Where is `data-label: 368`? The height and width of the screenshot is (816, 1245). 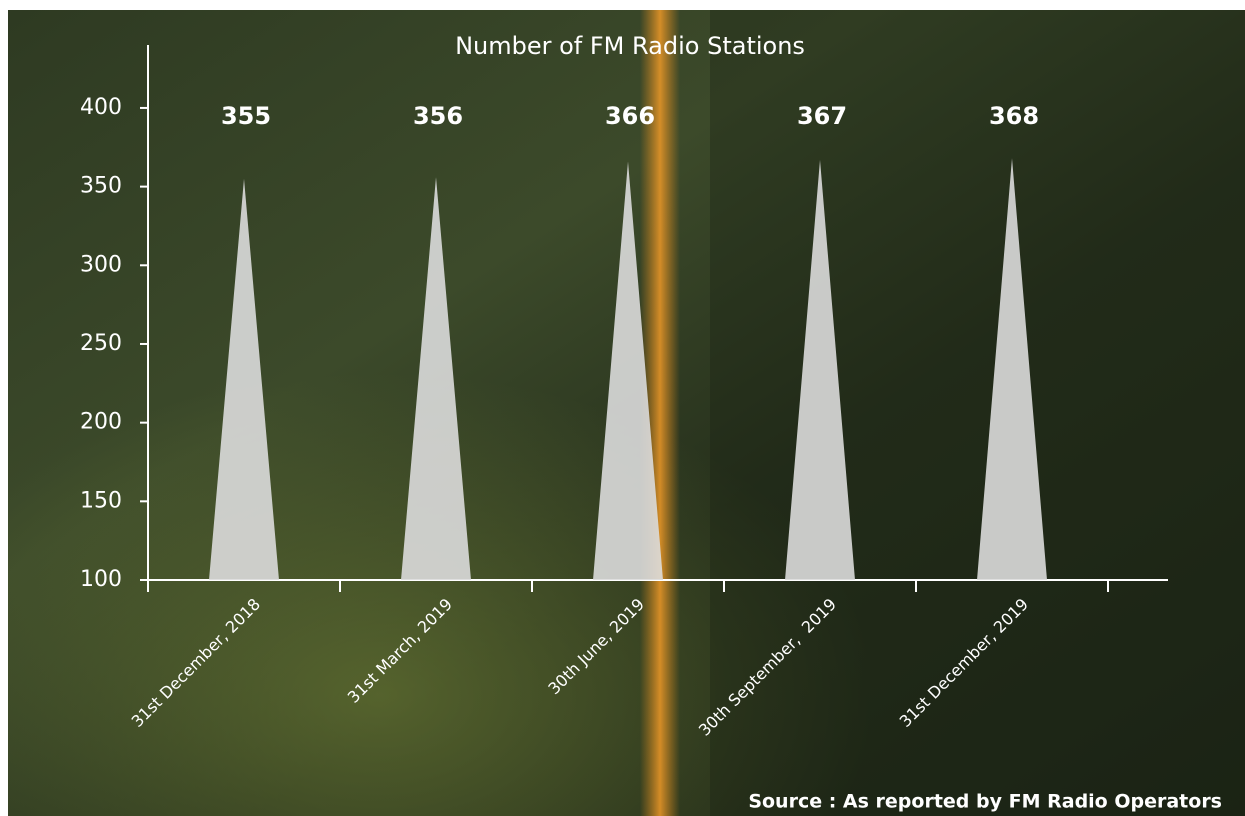 data-label: 368 is located at coordinates (1014, 116).